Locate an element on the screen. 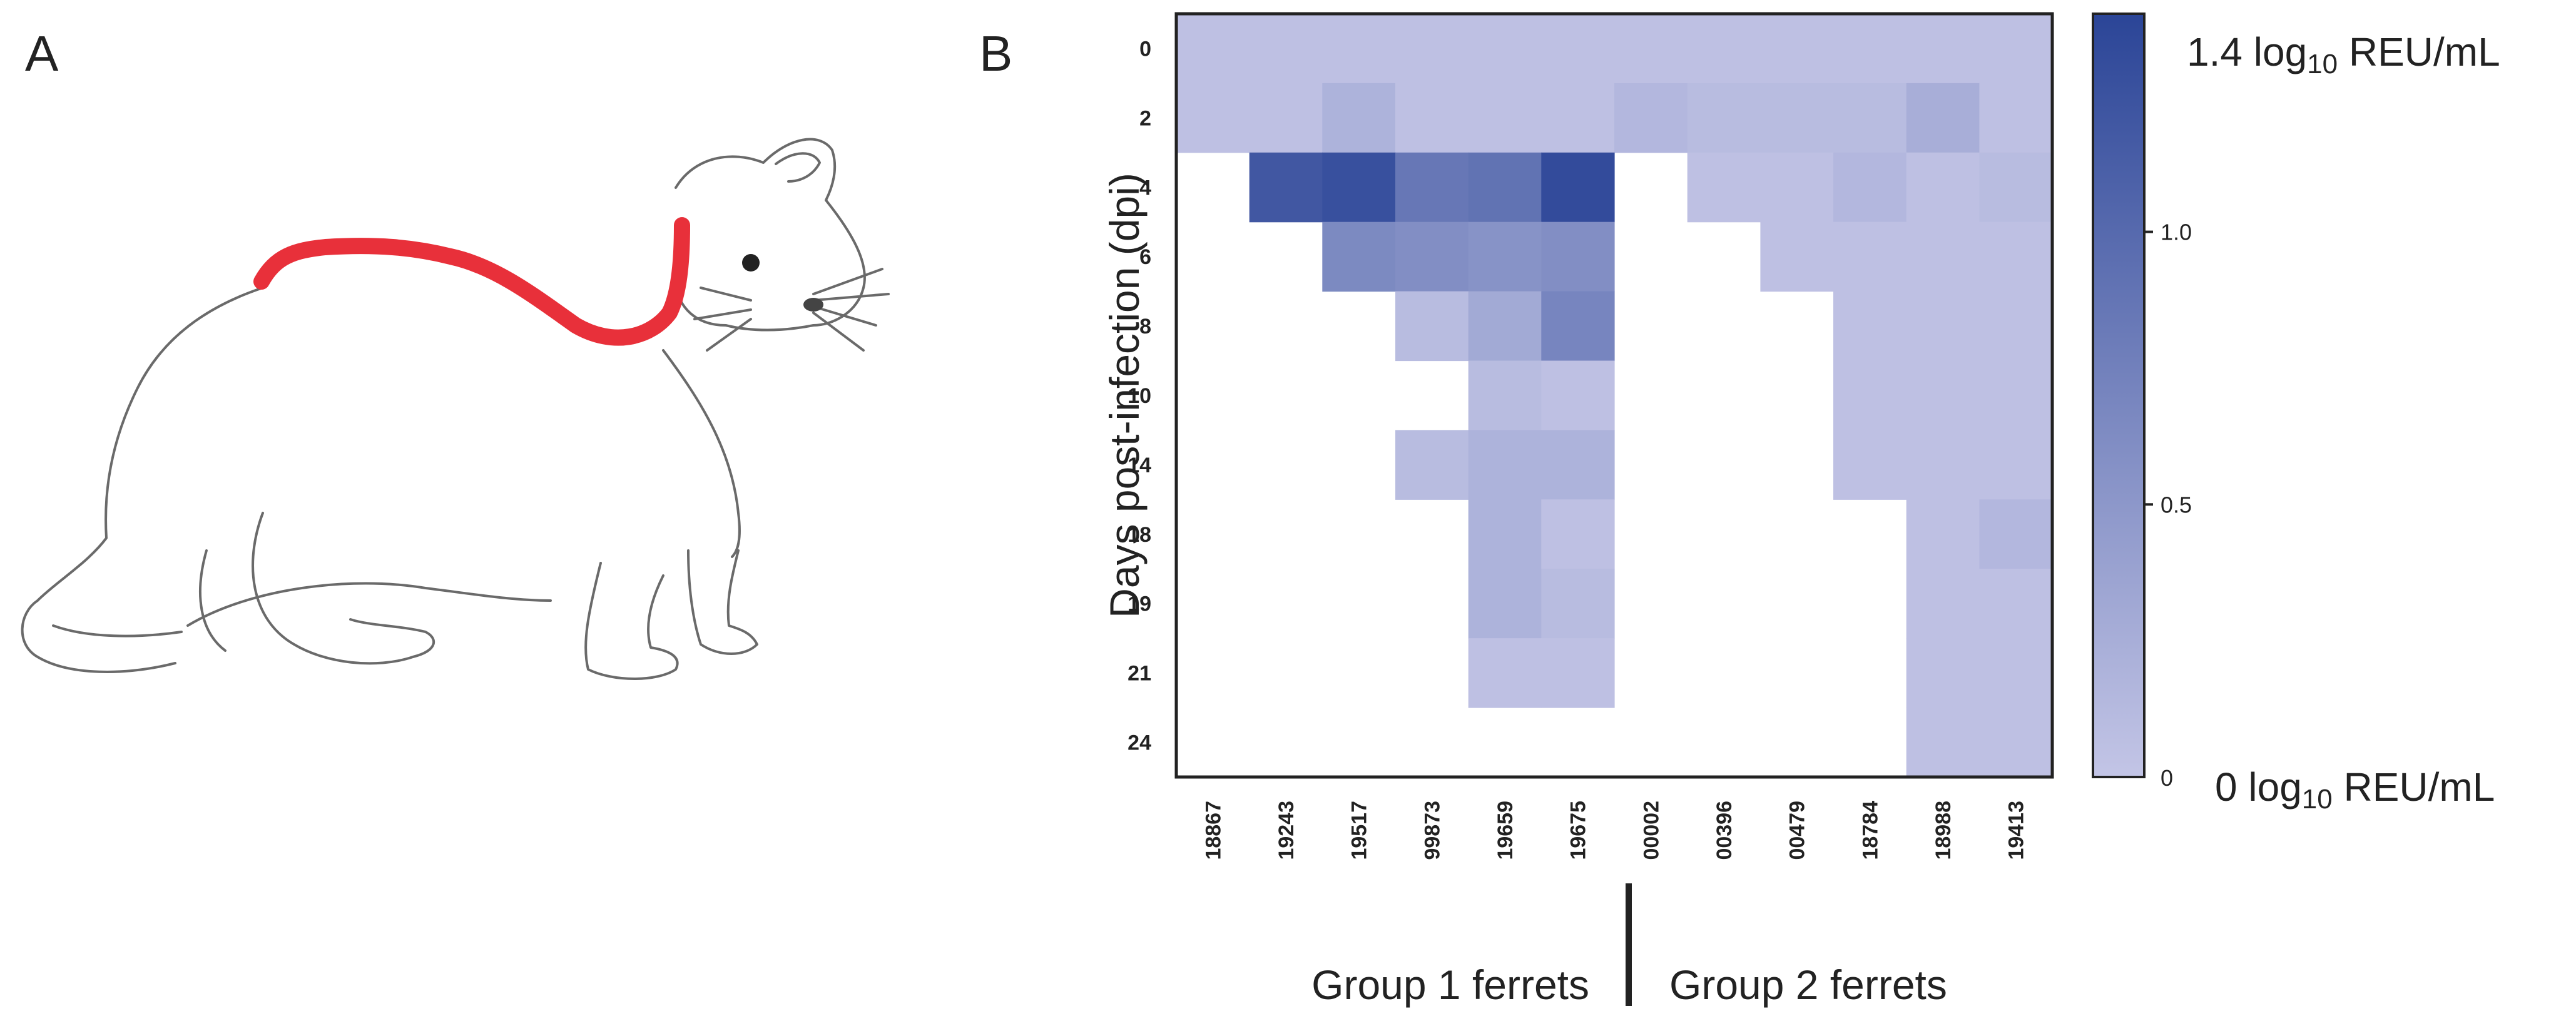  column-label: 18867 is located at coordinates (1213, 830).